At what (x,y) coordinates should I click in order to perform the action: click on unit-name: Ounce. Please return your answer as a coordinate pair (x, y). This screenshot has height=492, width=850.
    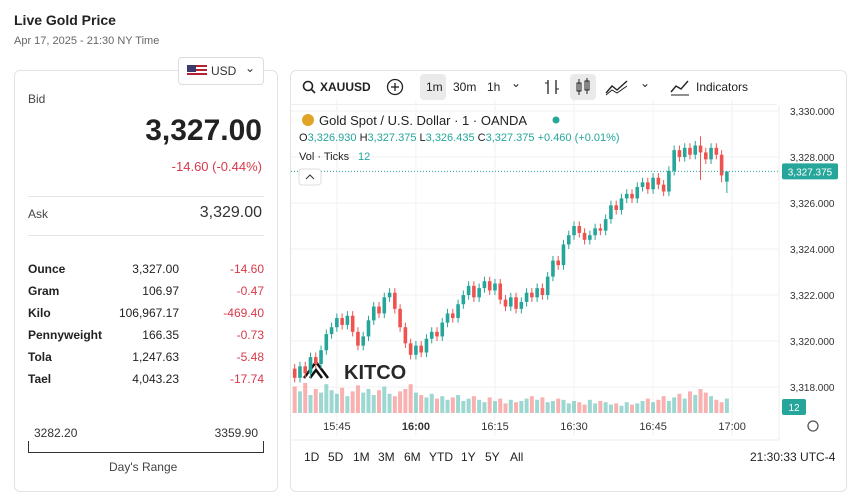
    Looking at the image, I should click on (47, 269).